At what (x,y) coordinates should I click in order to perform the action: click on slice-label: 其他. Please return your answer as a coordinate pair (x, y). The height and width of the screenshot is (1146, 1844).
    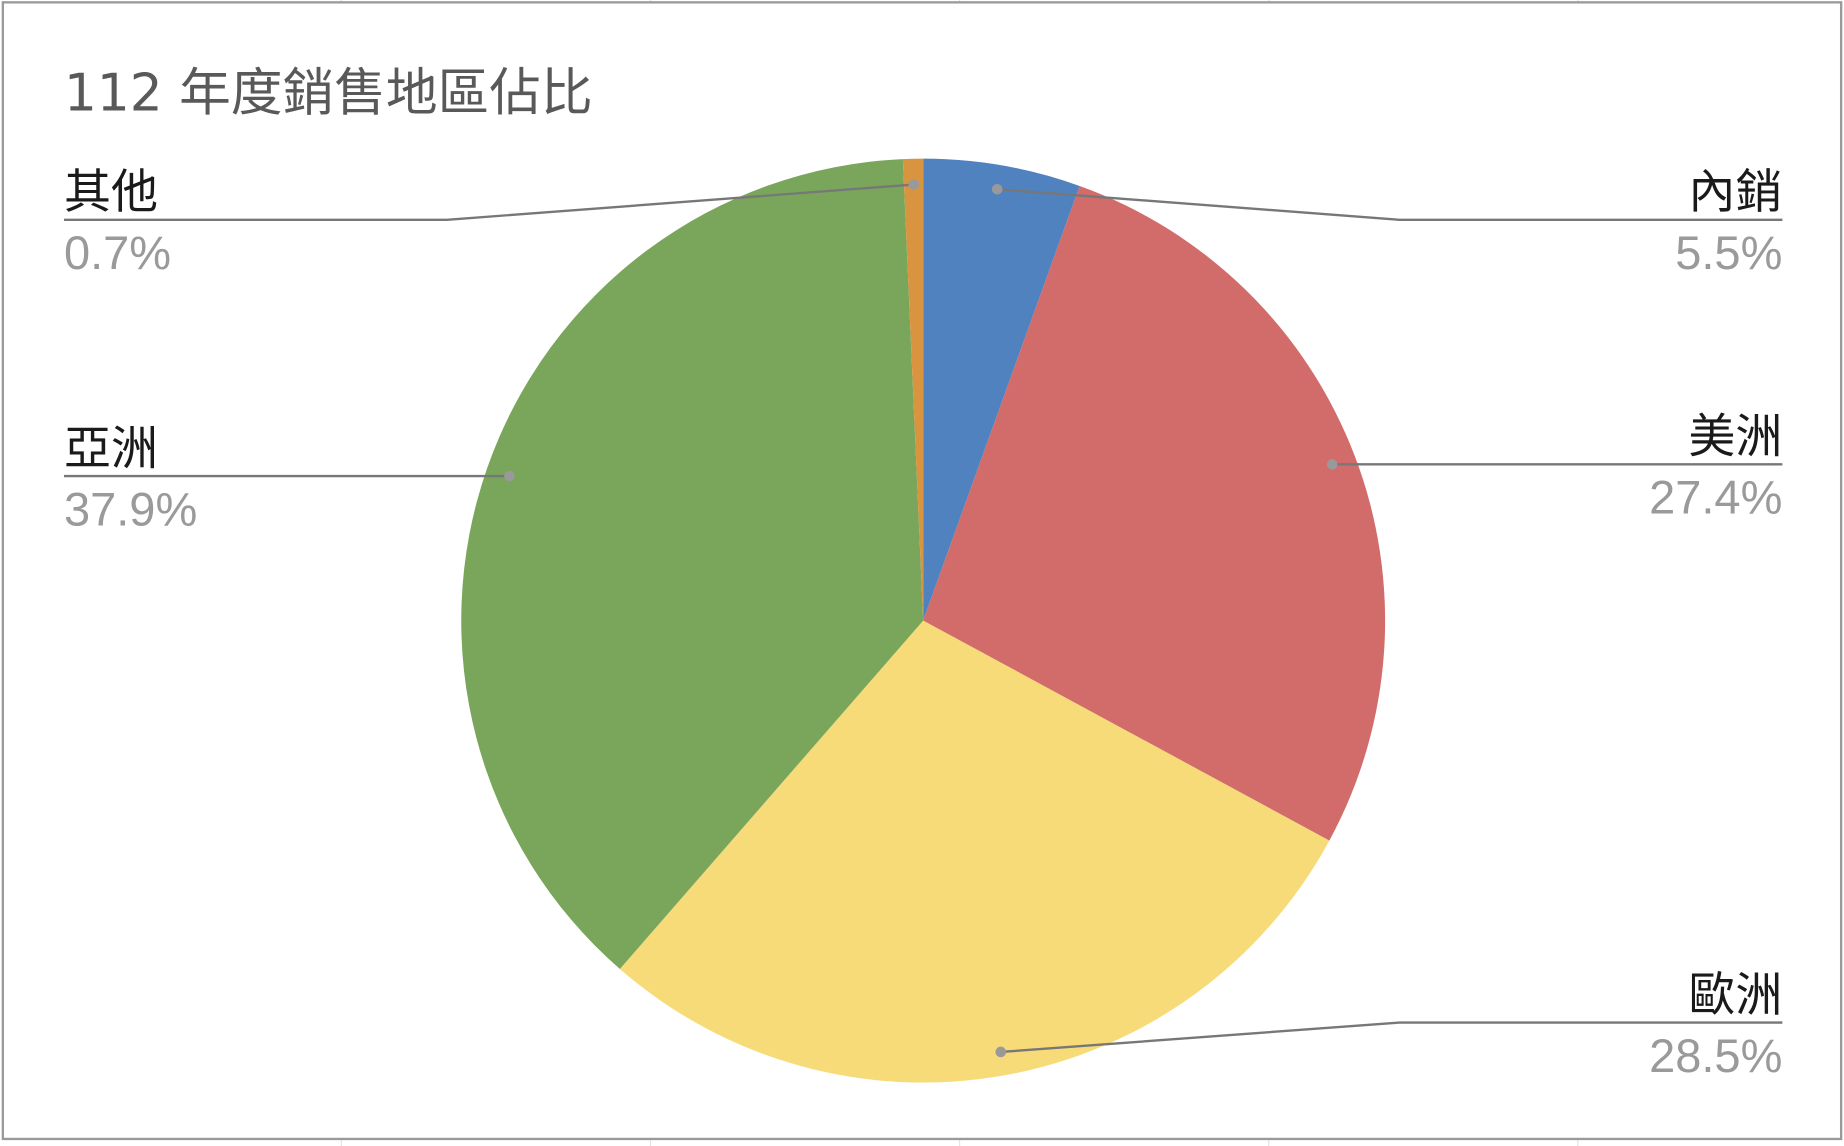
    Looking at the image, I should click on (111, 192).